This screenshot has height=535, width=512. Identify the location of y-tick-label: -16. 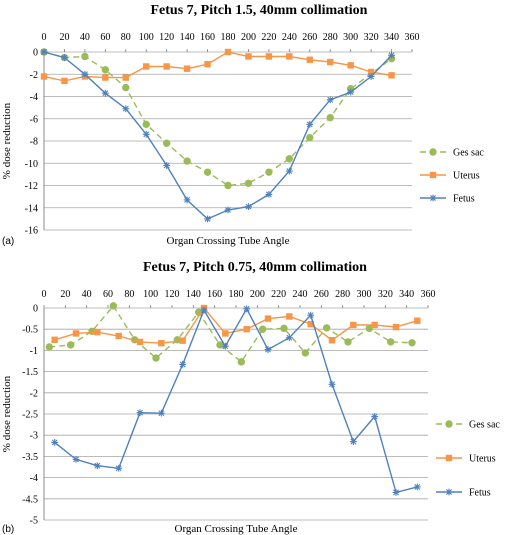
(31, 231).